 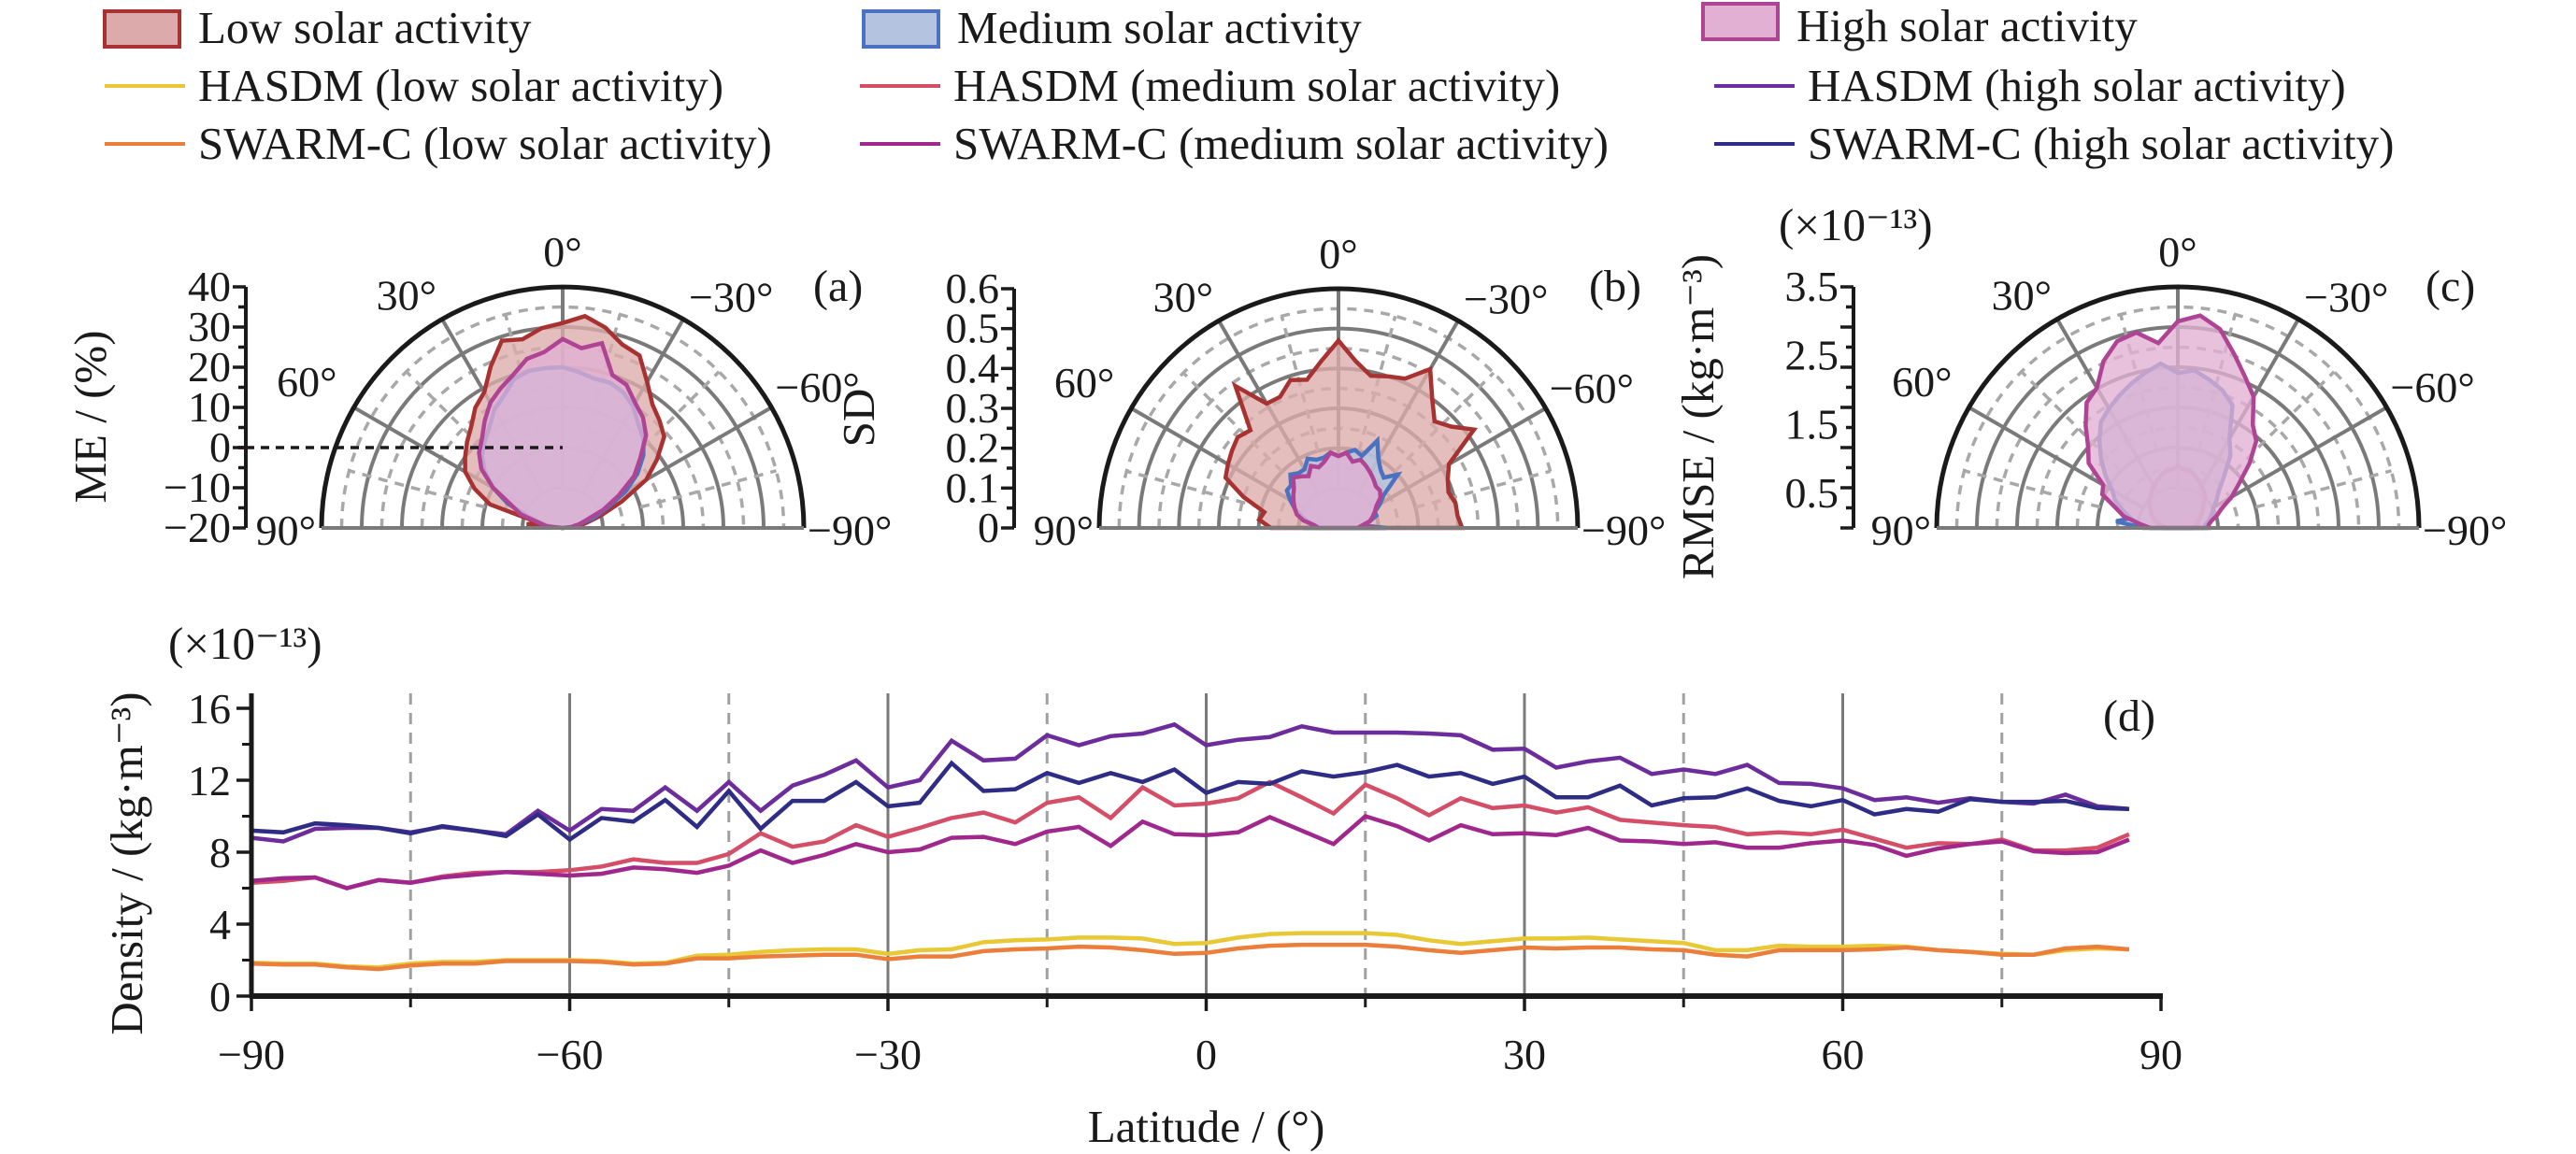 I want to click on radial-tick-label: 0.1, so click(x=973, y=487).